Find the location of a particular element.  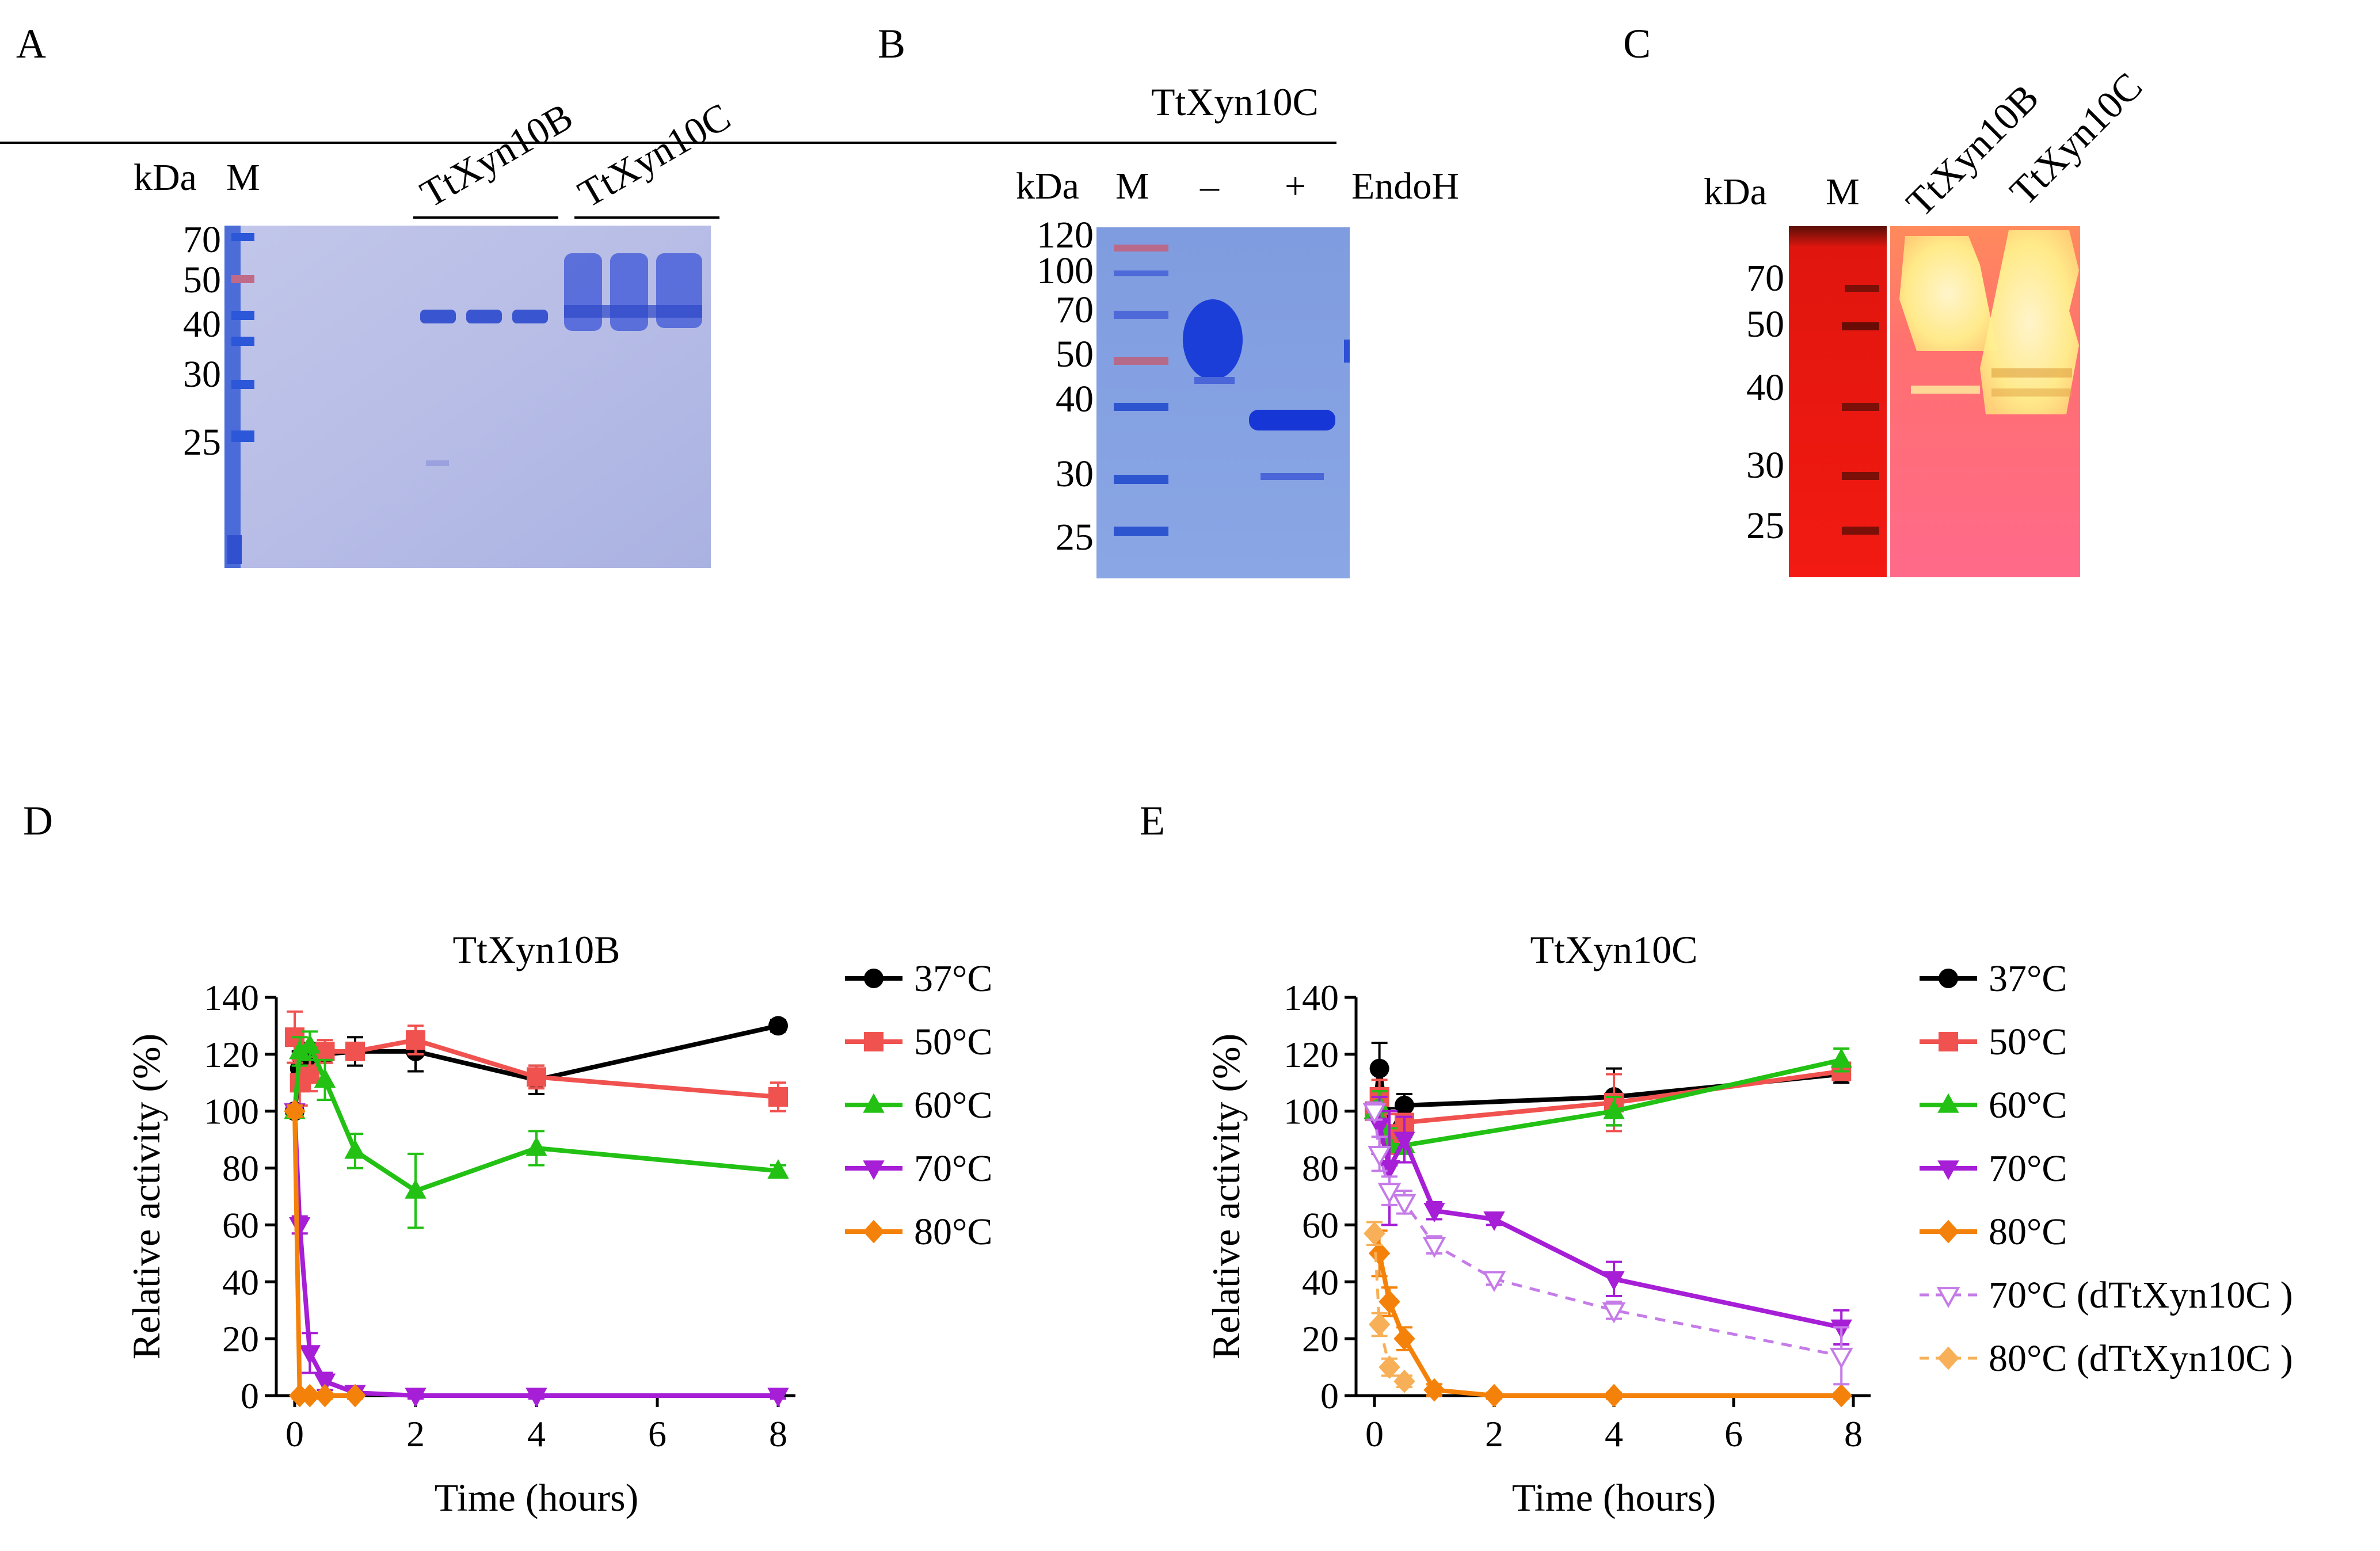

chart-d-y-tick-label: 20 is located at coordinates (241, 1338).